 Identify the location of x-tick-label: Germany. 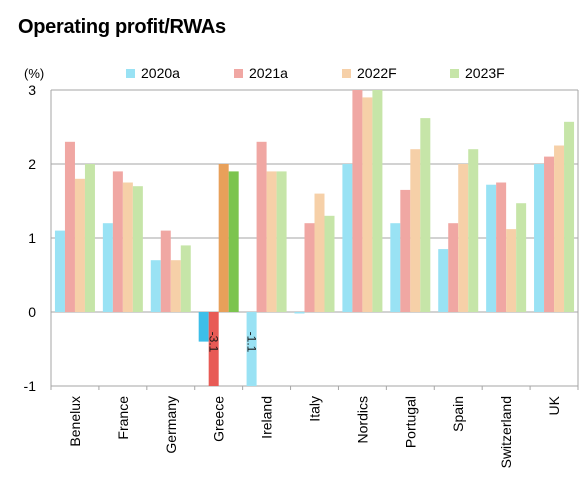
(171, 425).